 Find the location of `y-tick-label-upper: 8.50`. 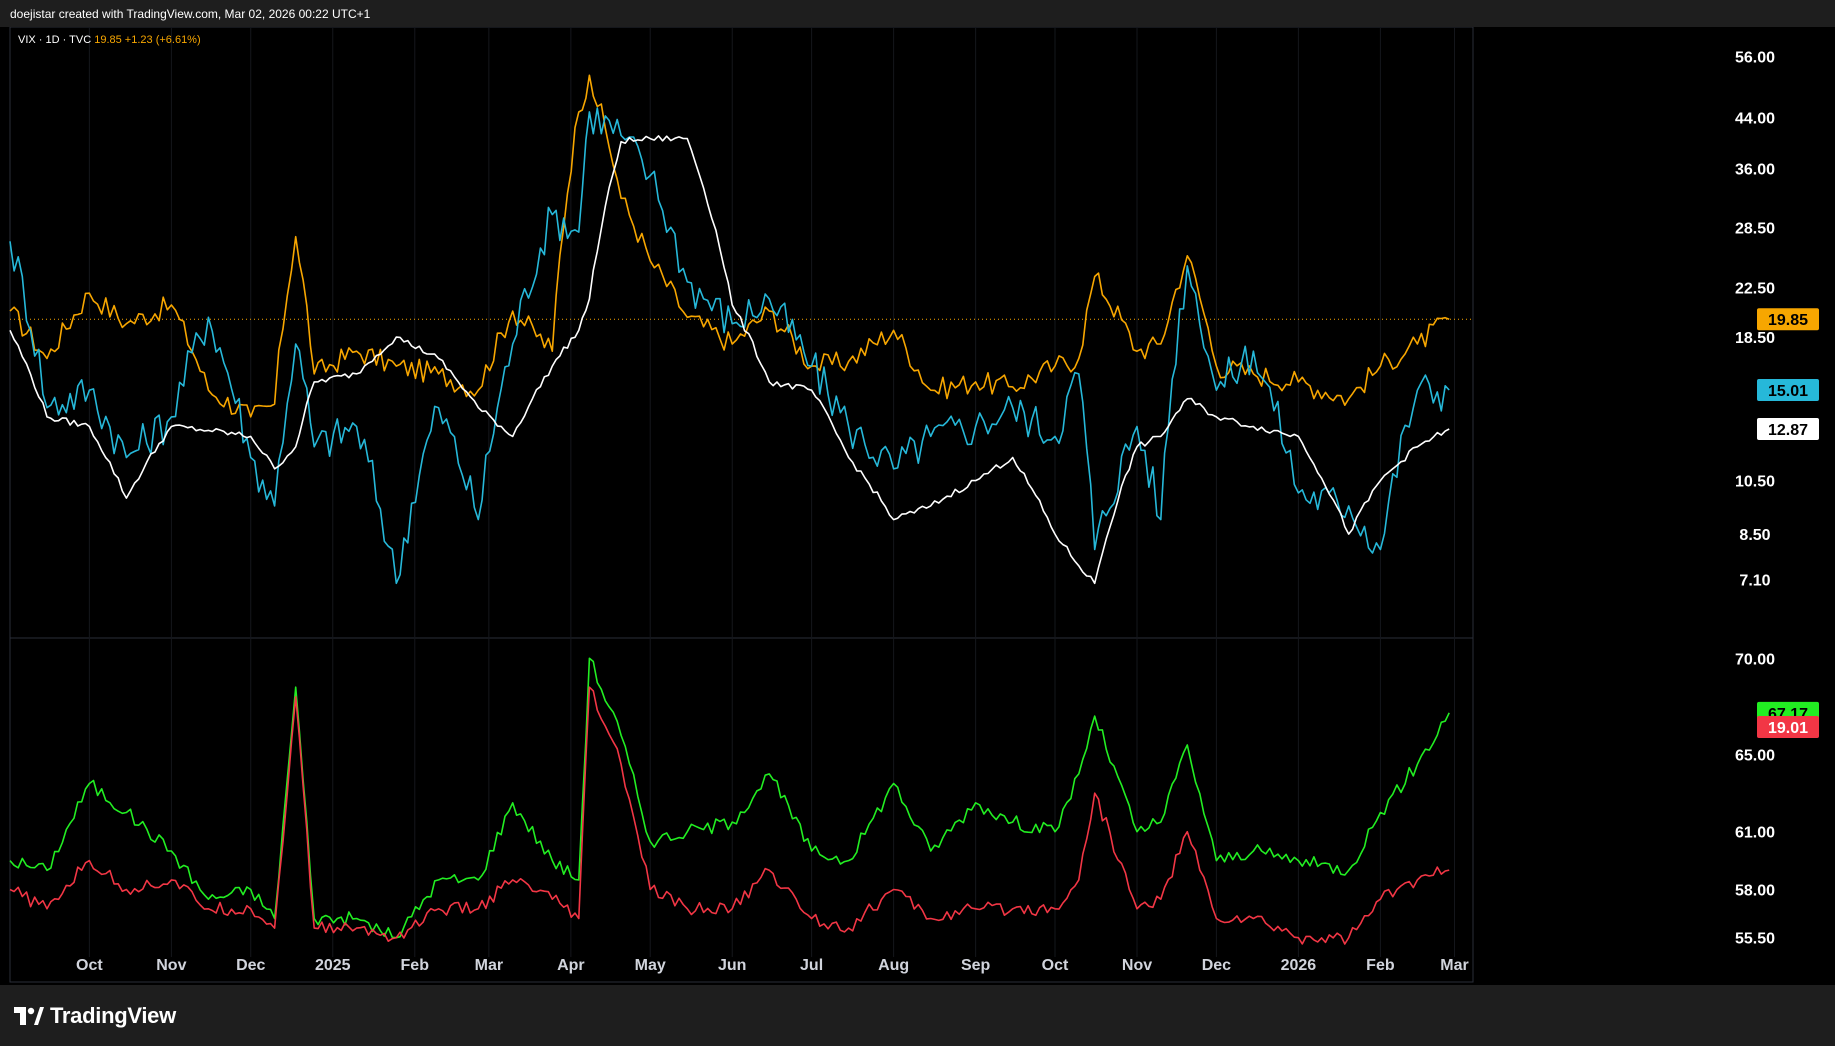

y-tick-label-upper: 8.50 is located at coordinates (1754, 535).